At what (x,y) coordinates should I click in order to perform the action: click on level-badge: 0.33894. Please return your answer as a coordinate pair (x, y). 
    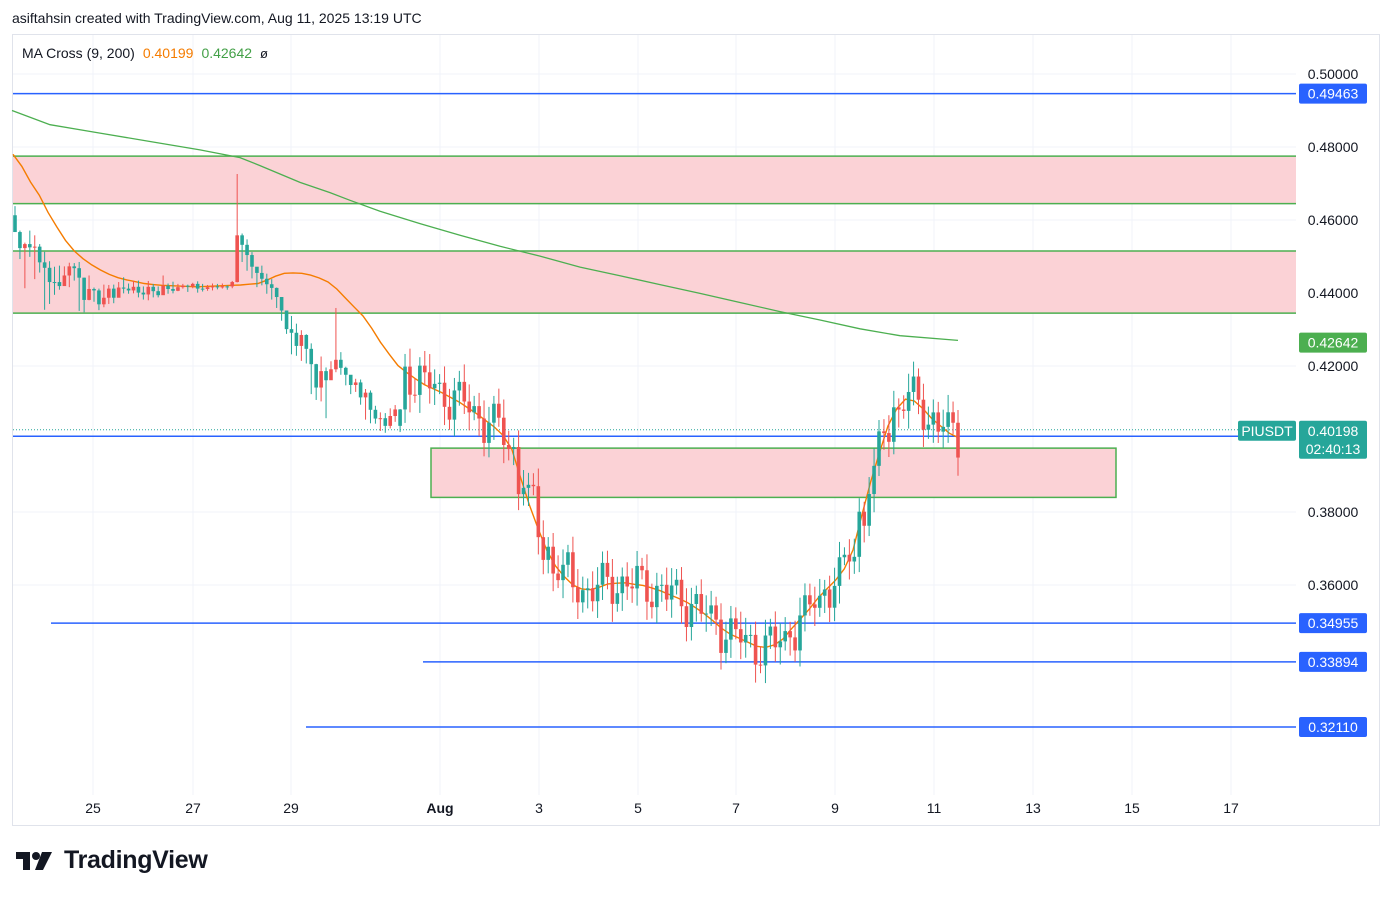
    Looking at the image, I should click on (1333, 662).